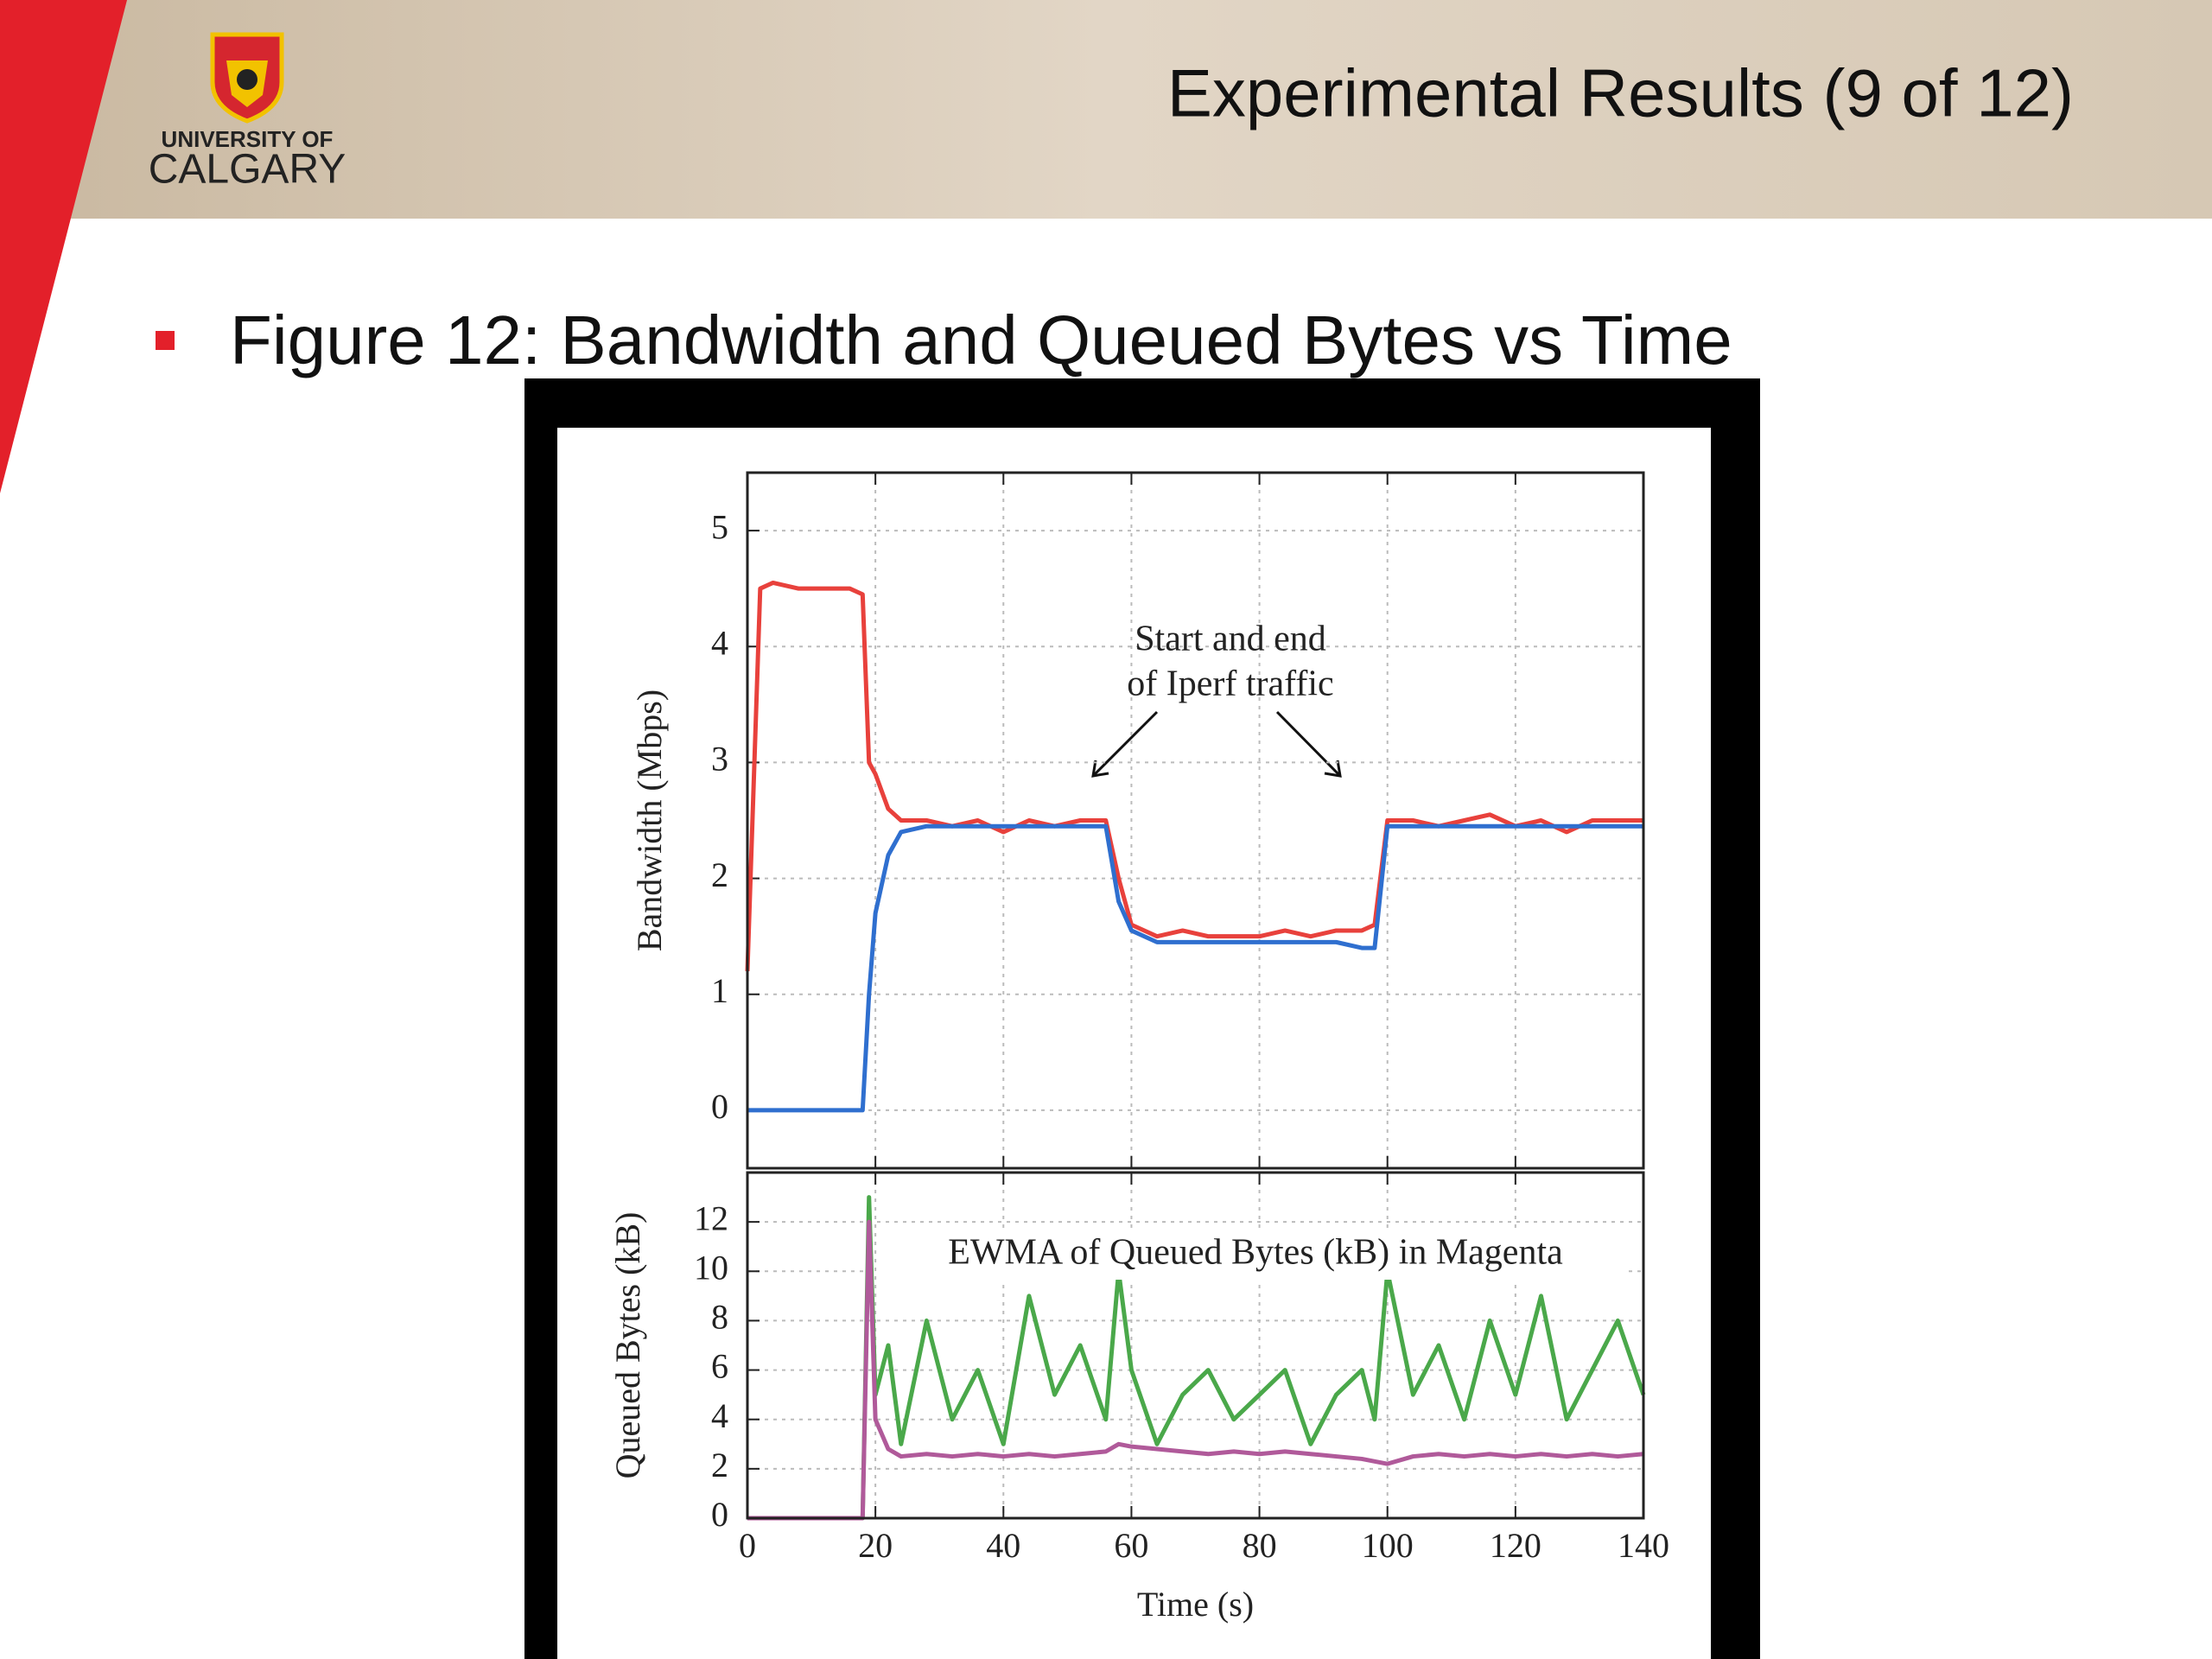  I want to click on logo-line: CALGARY, so click(247, 170).